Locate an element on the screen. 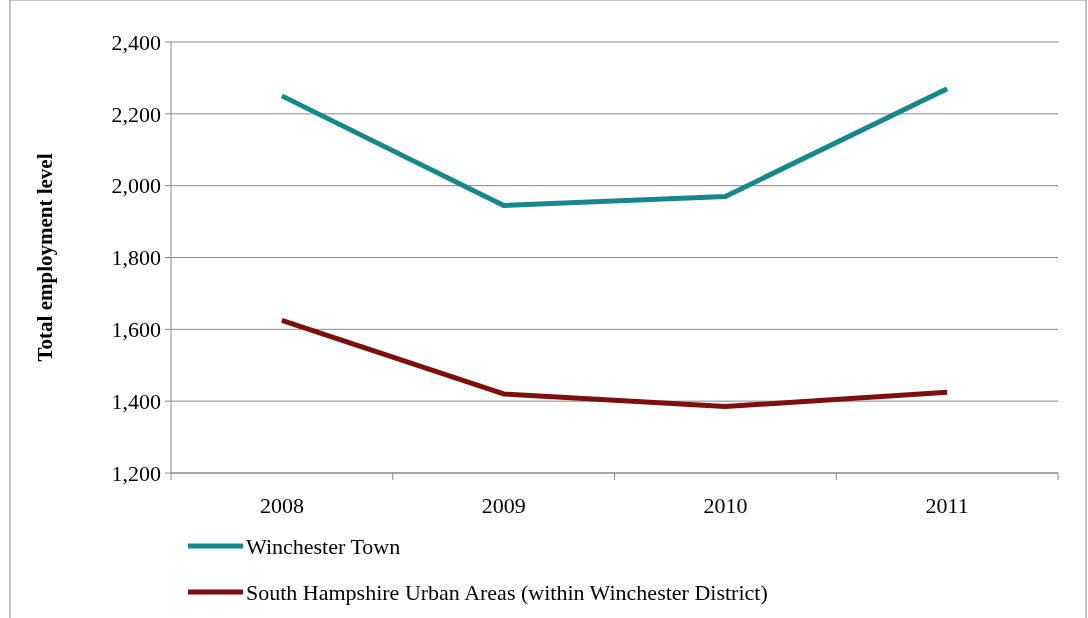 This screenshot has width=1088, height=618. y-tick-label: 2,000 is located at coordinates (136, 186).